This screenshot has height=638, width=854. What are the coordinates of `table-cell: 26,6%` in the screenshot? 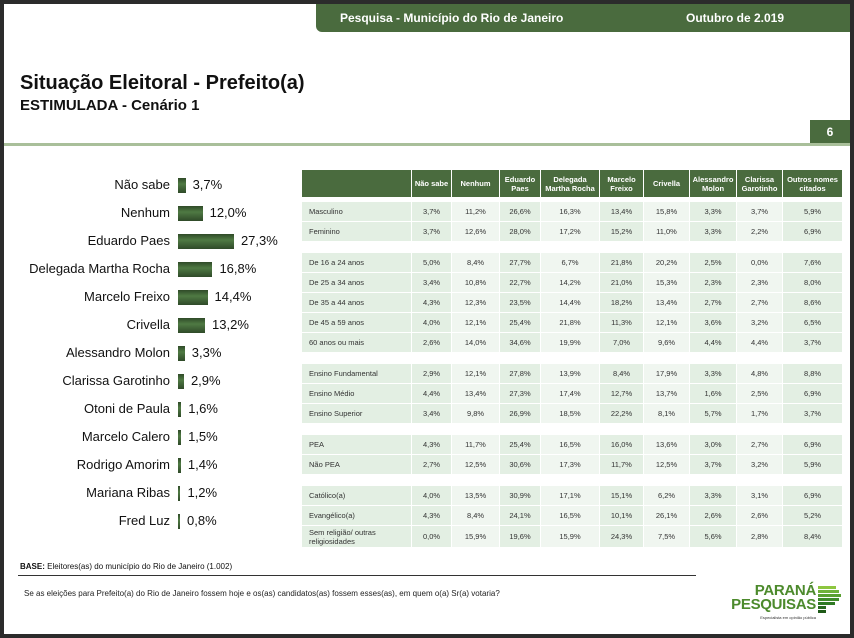 It's located at (520, 211).